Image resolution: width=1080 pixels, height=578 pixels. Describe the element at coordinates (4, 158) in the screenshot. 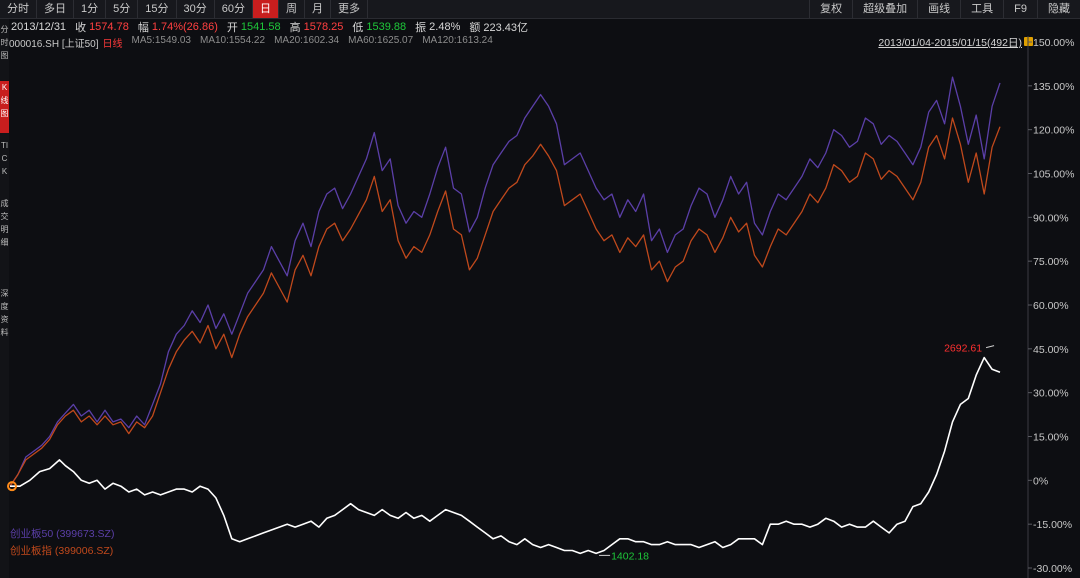

I see `left-tab-2: TICK` at that location.